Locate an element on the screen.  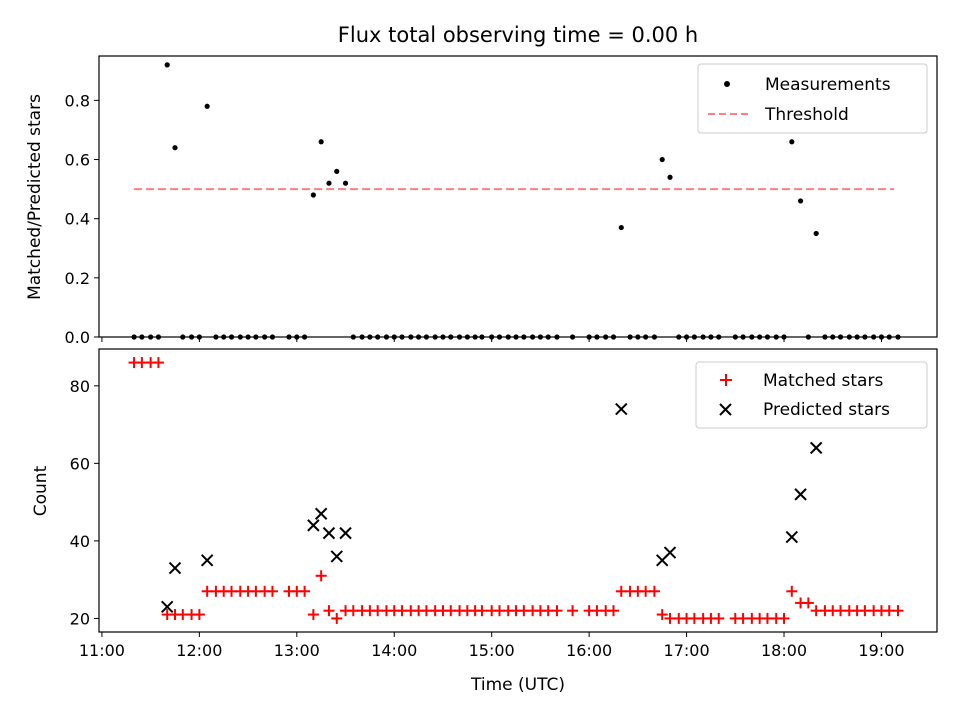
y-tick-label: 0.0 is located at coordinates (77, 337).